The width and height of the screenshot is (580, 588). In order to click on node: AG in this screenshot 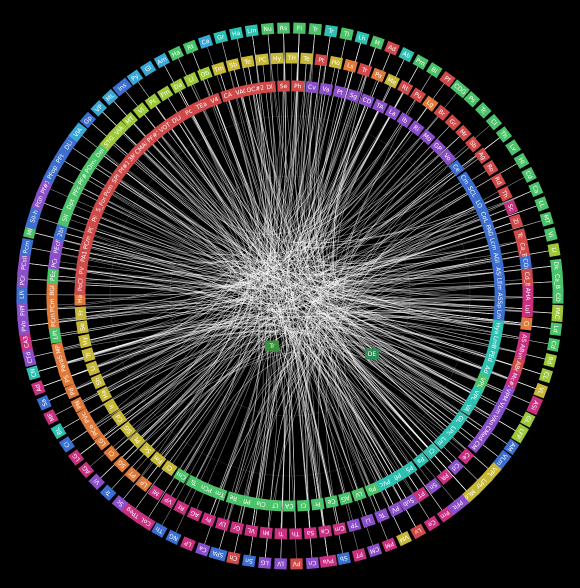, I will do `click(86, 470)`.